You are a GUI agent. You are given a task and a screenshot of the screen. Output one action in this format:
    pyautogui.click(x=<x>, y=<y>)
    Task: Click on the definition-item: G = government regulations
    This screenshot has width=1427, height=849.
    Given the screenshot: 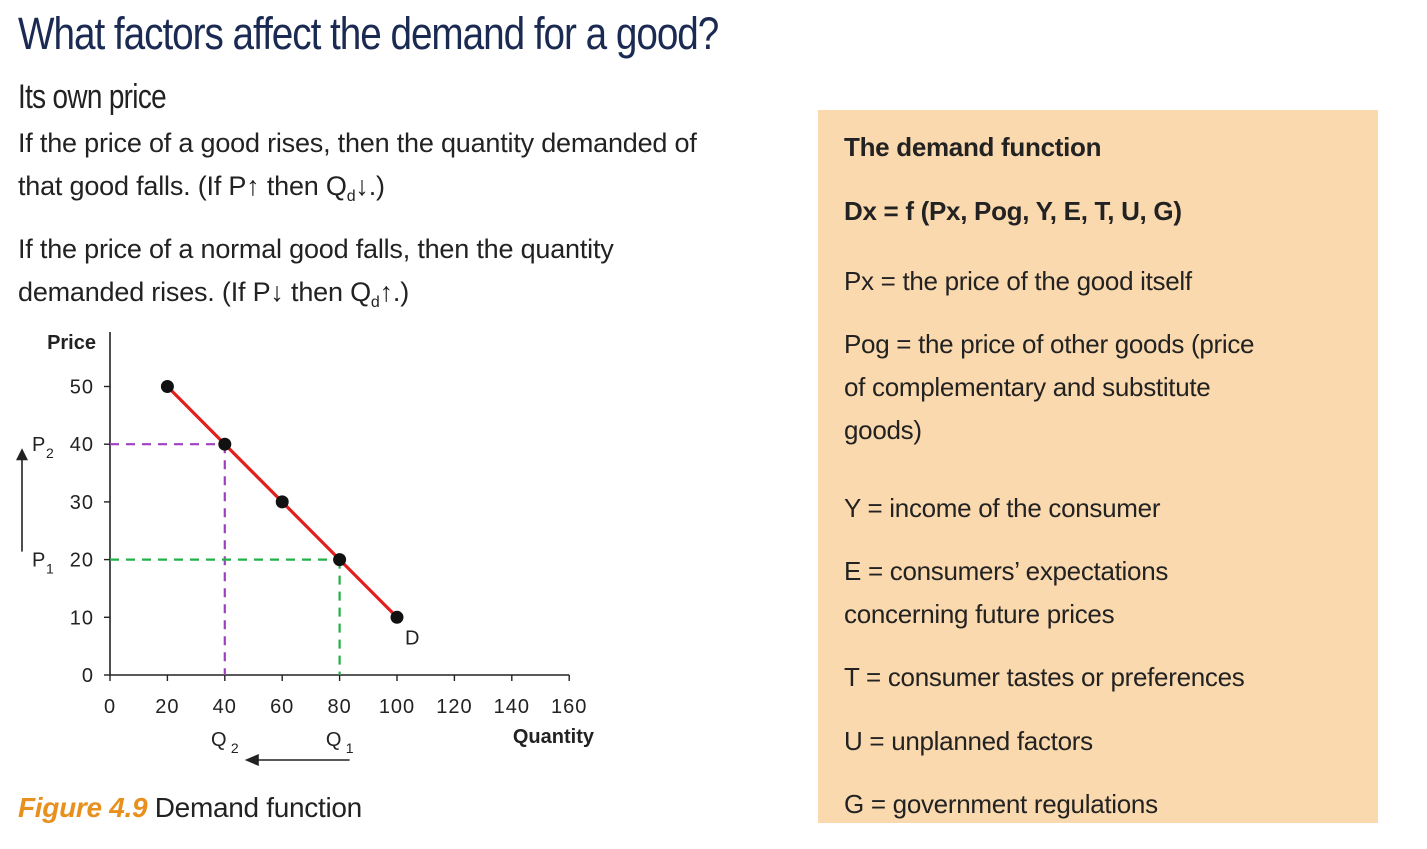 What is the action you would take?
    pyautogui.click(x=1001, y=804)
    